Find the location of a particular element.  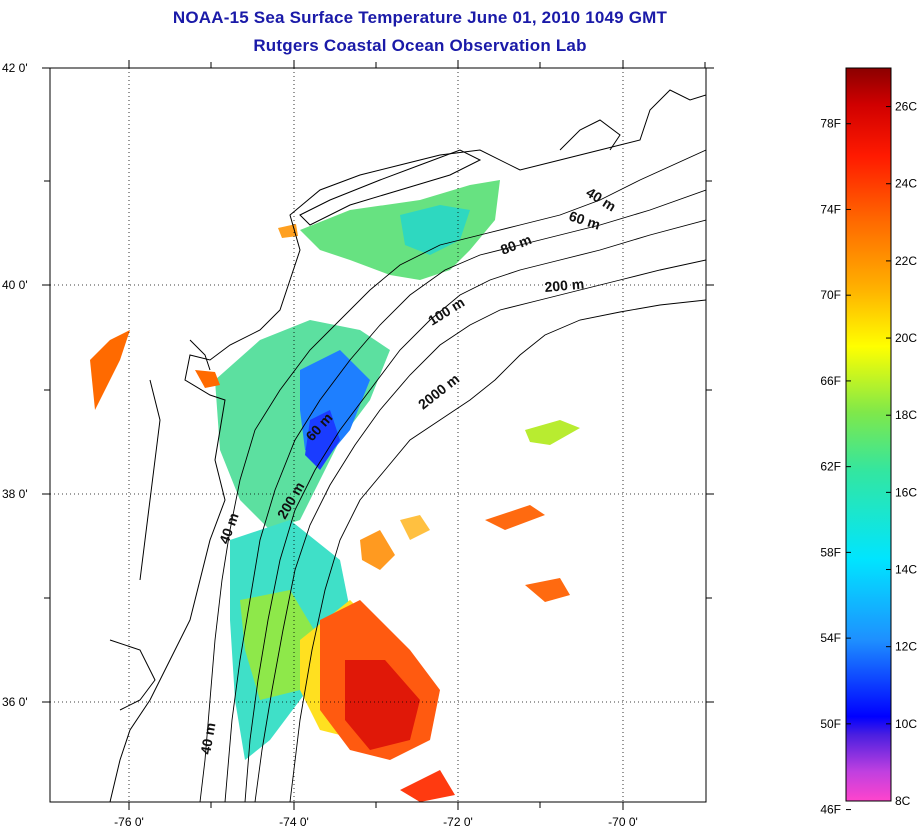

colorbar-celsius-labels: 26C 24C 22C 20C 18C 16C 14C 12C 10C 8C is located at coordinates (906, 454).